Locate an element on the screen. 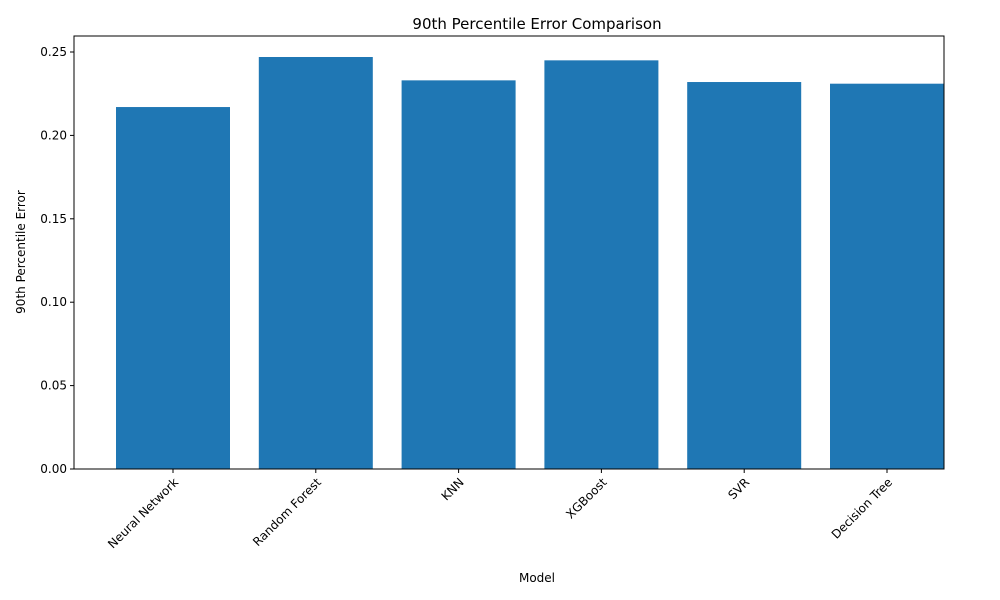  y-tick-label: 0.25 is located at coordinates (53, 52).